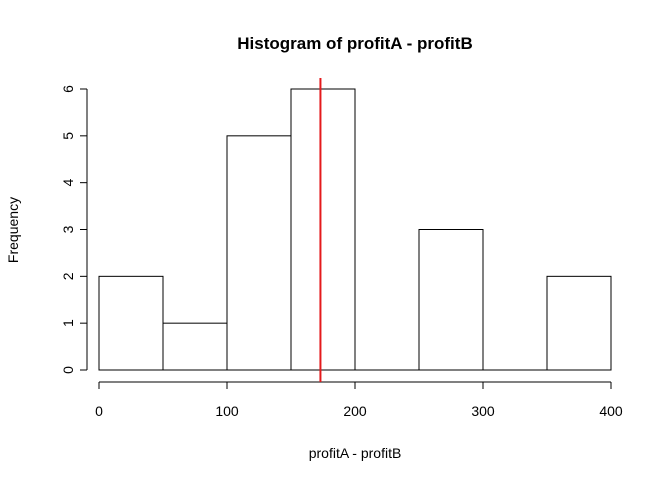 The height and width of the screenshot is (480, 672). I want to click on x-tick-label-0: 0, so click(99, 411).